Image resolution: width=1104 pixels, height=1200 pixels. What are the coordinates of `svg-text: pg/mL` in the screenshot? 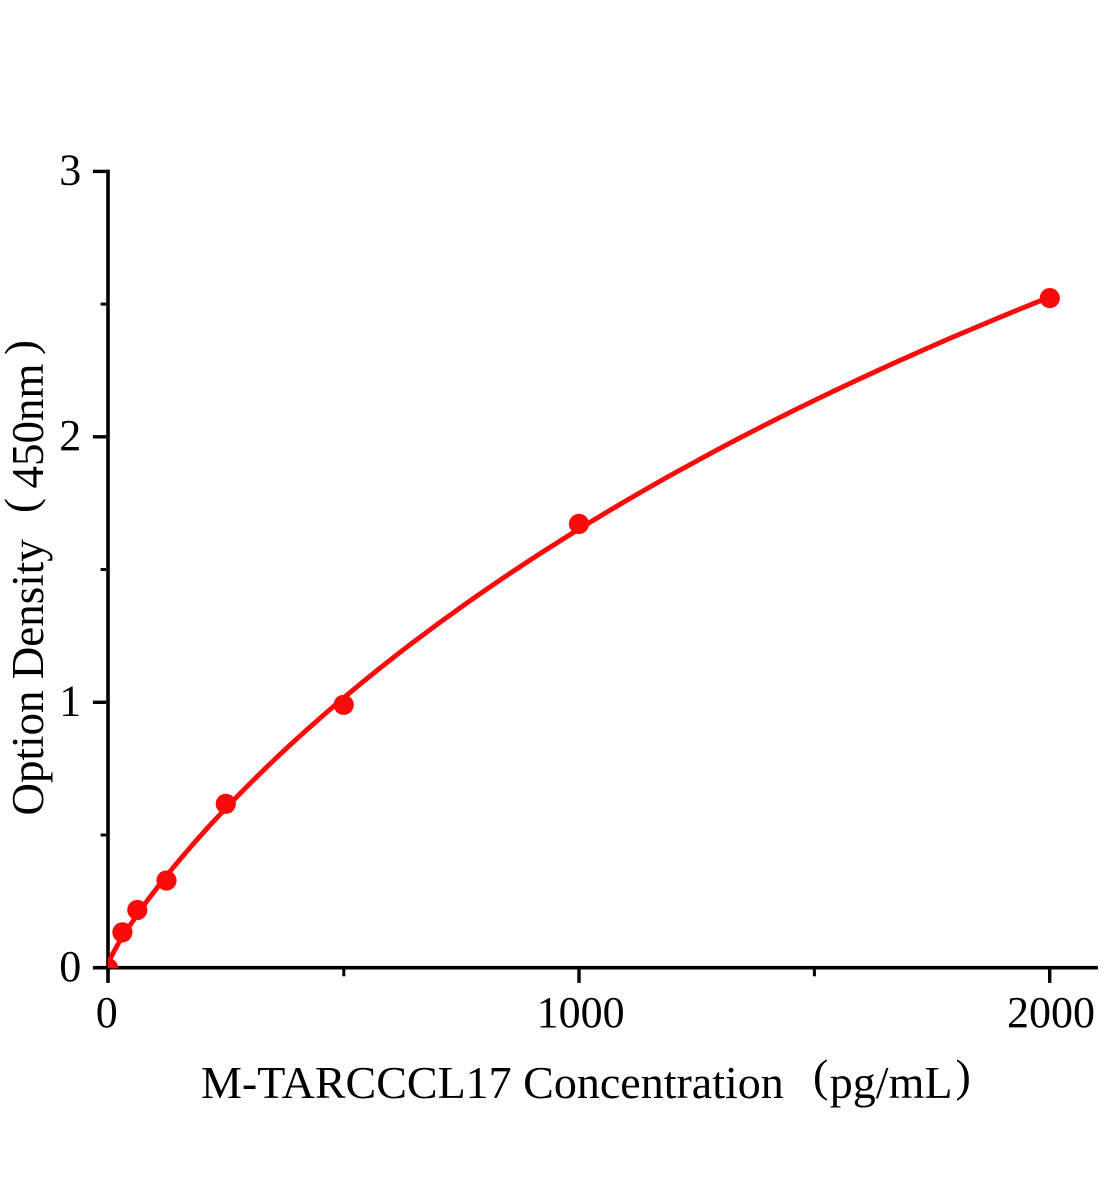 It's located at (891, 1082).